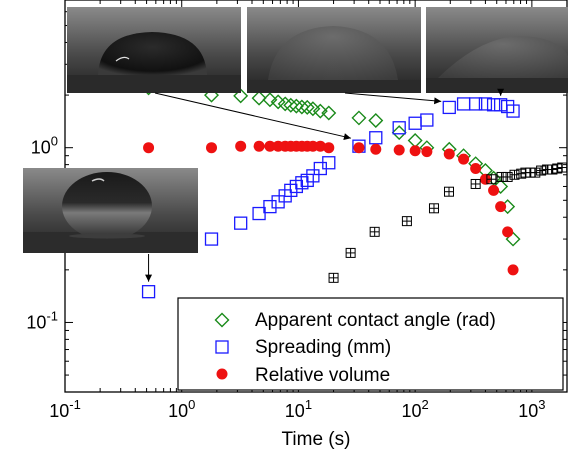  I want to click on x-tick-label: 10³, so click(531, 409).